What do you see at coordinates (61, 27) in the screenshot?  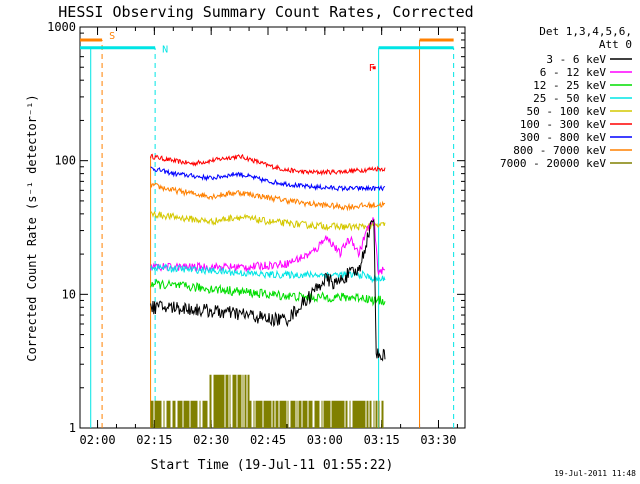 I see `y-tick-label: 1000` at bounding box center [61, 27].